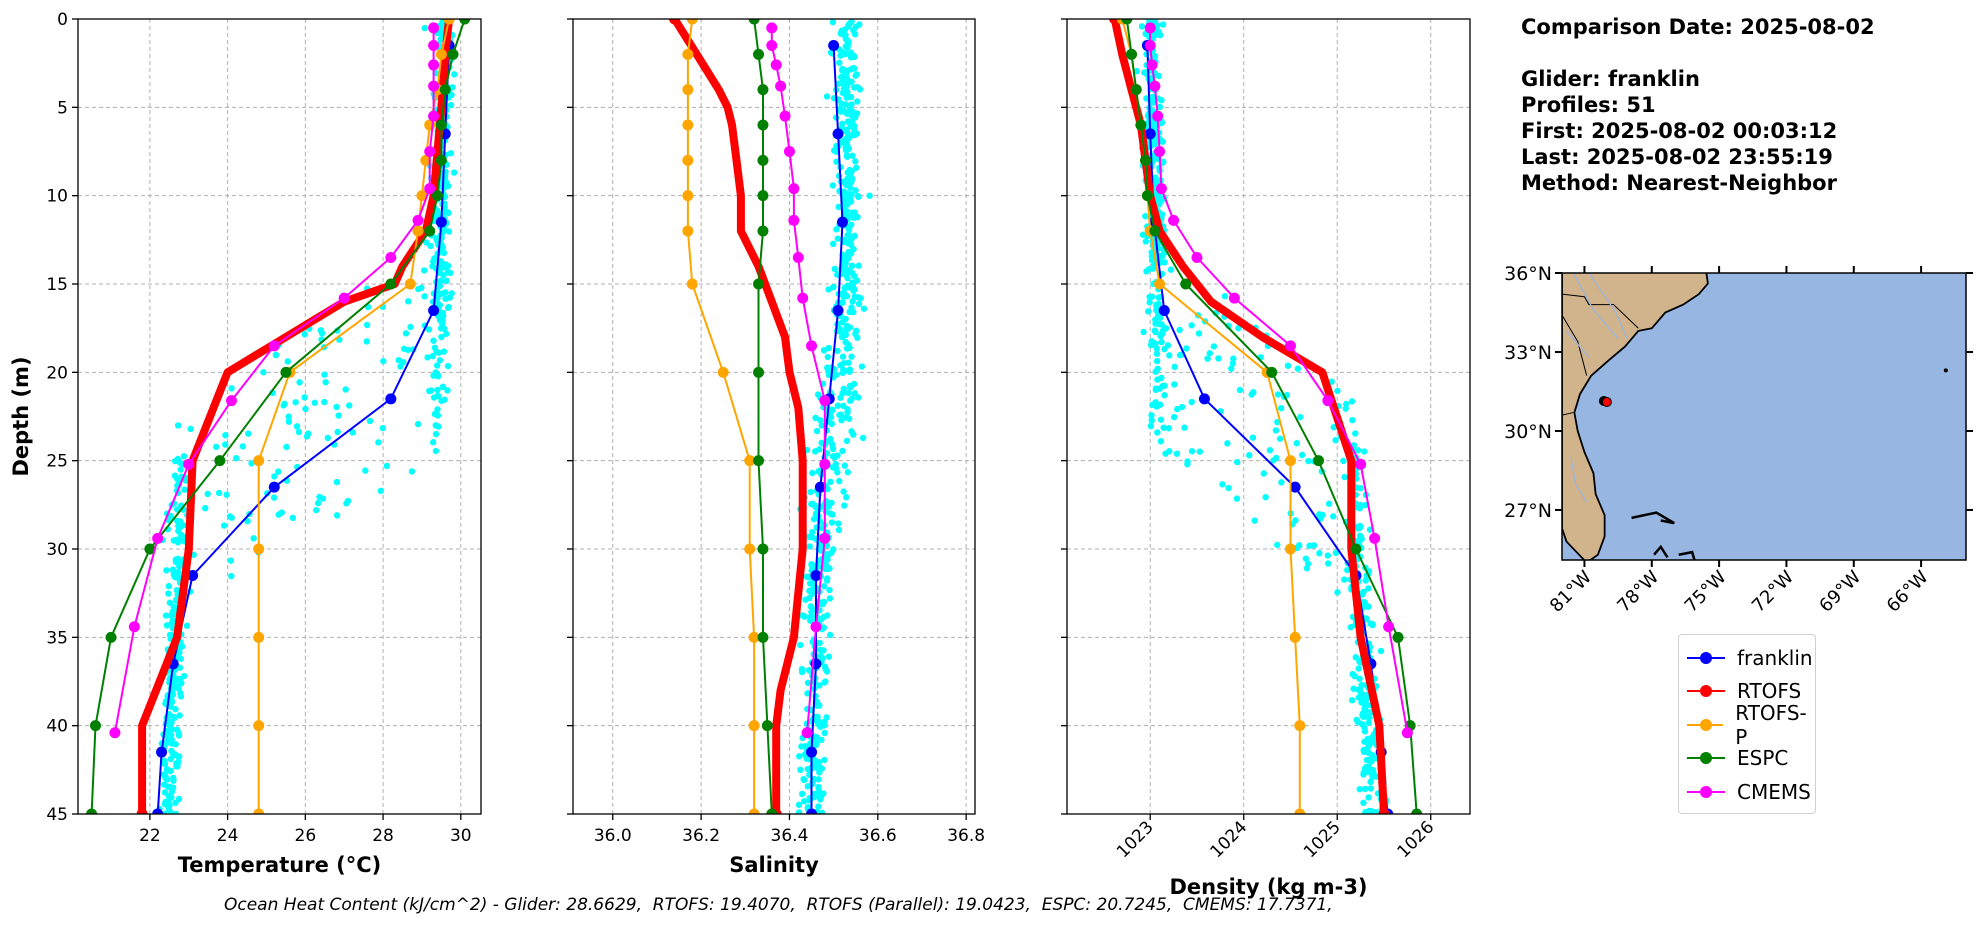  Describe the element at coordinates (771, 416) in the screenshot. I see `plot-area` at that location.